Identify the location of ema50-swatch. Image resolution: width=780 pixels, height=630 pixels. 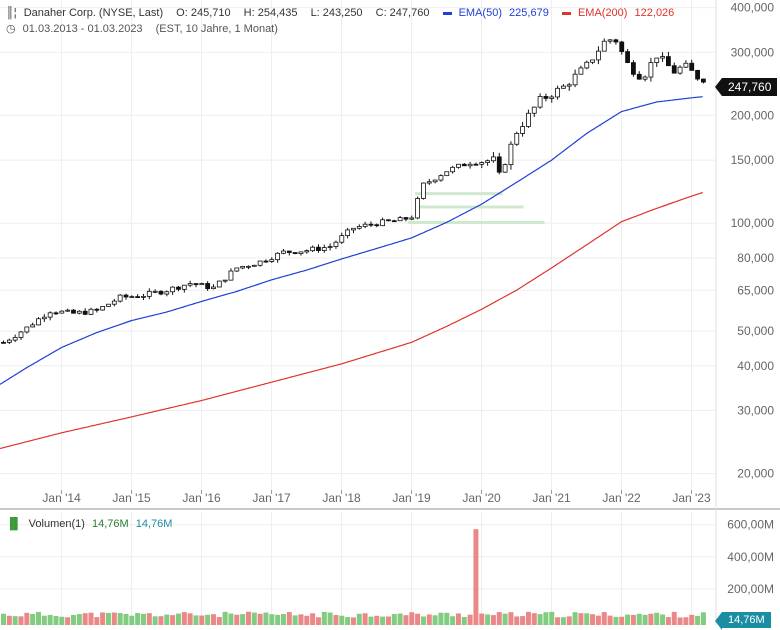
(447, 13).